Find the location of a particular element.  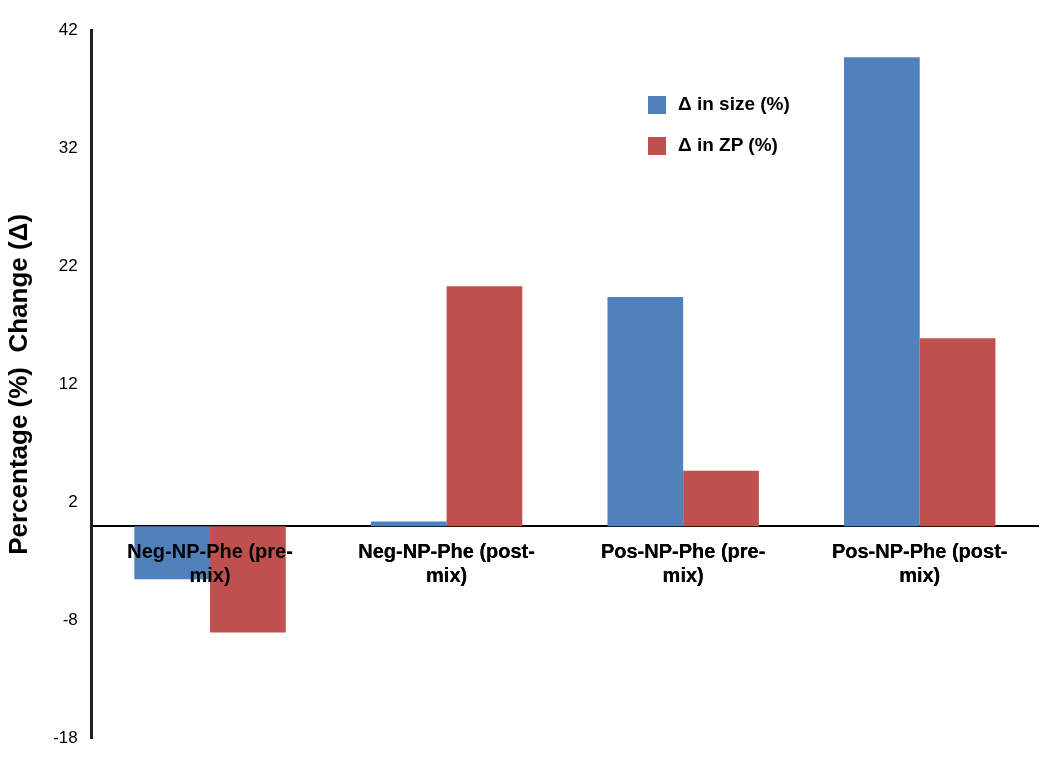

y-tick-label: 12 is located at coordinates (68, 384).